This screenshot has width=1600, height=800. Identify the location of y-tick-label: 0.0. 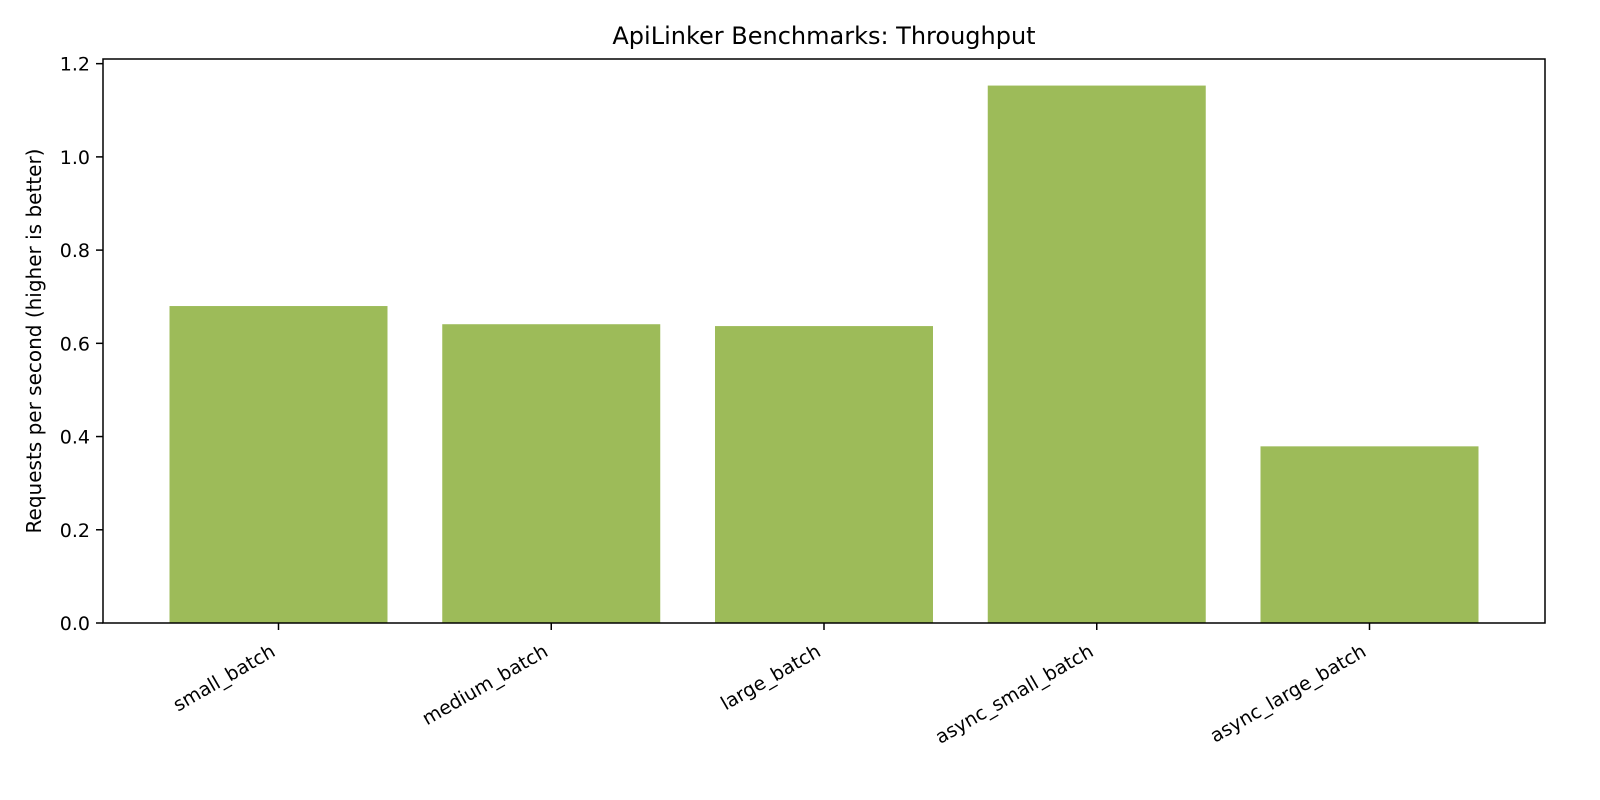
(75, 624).